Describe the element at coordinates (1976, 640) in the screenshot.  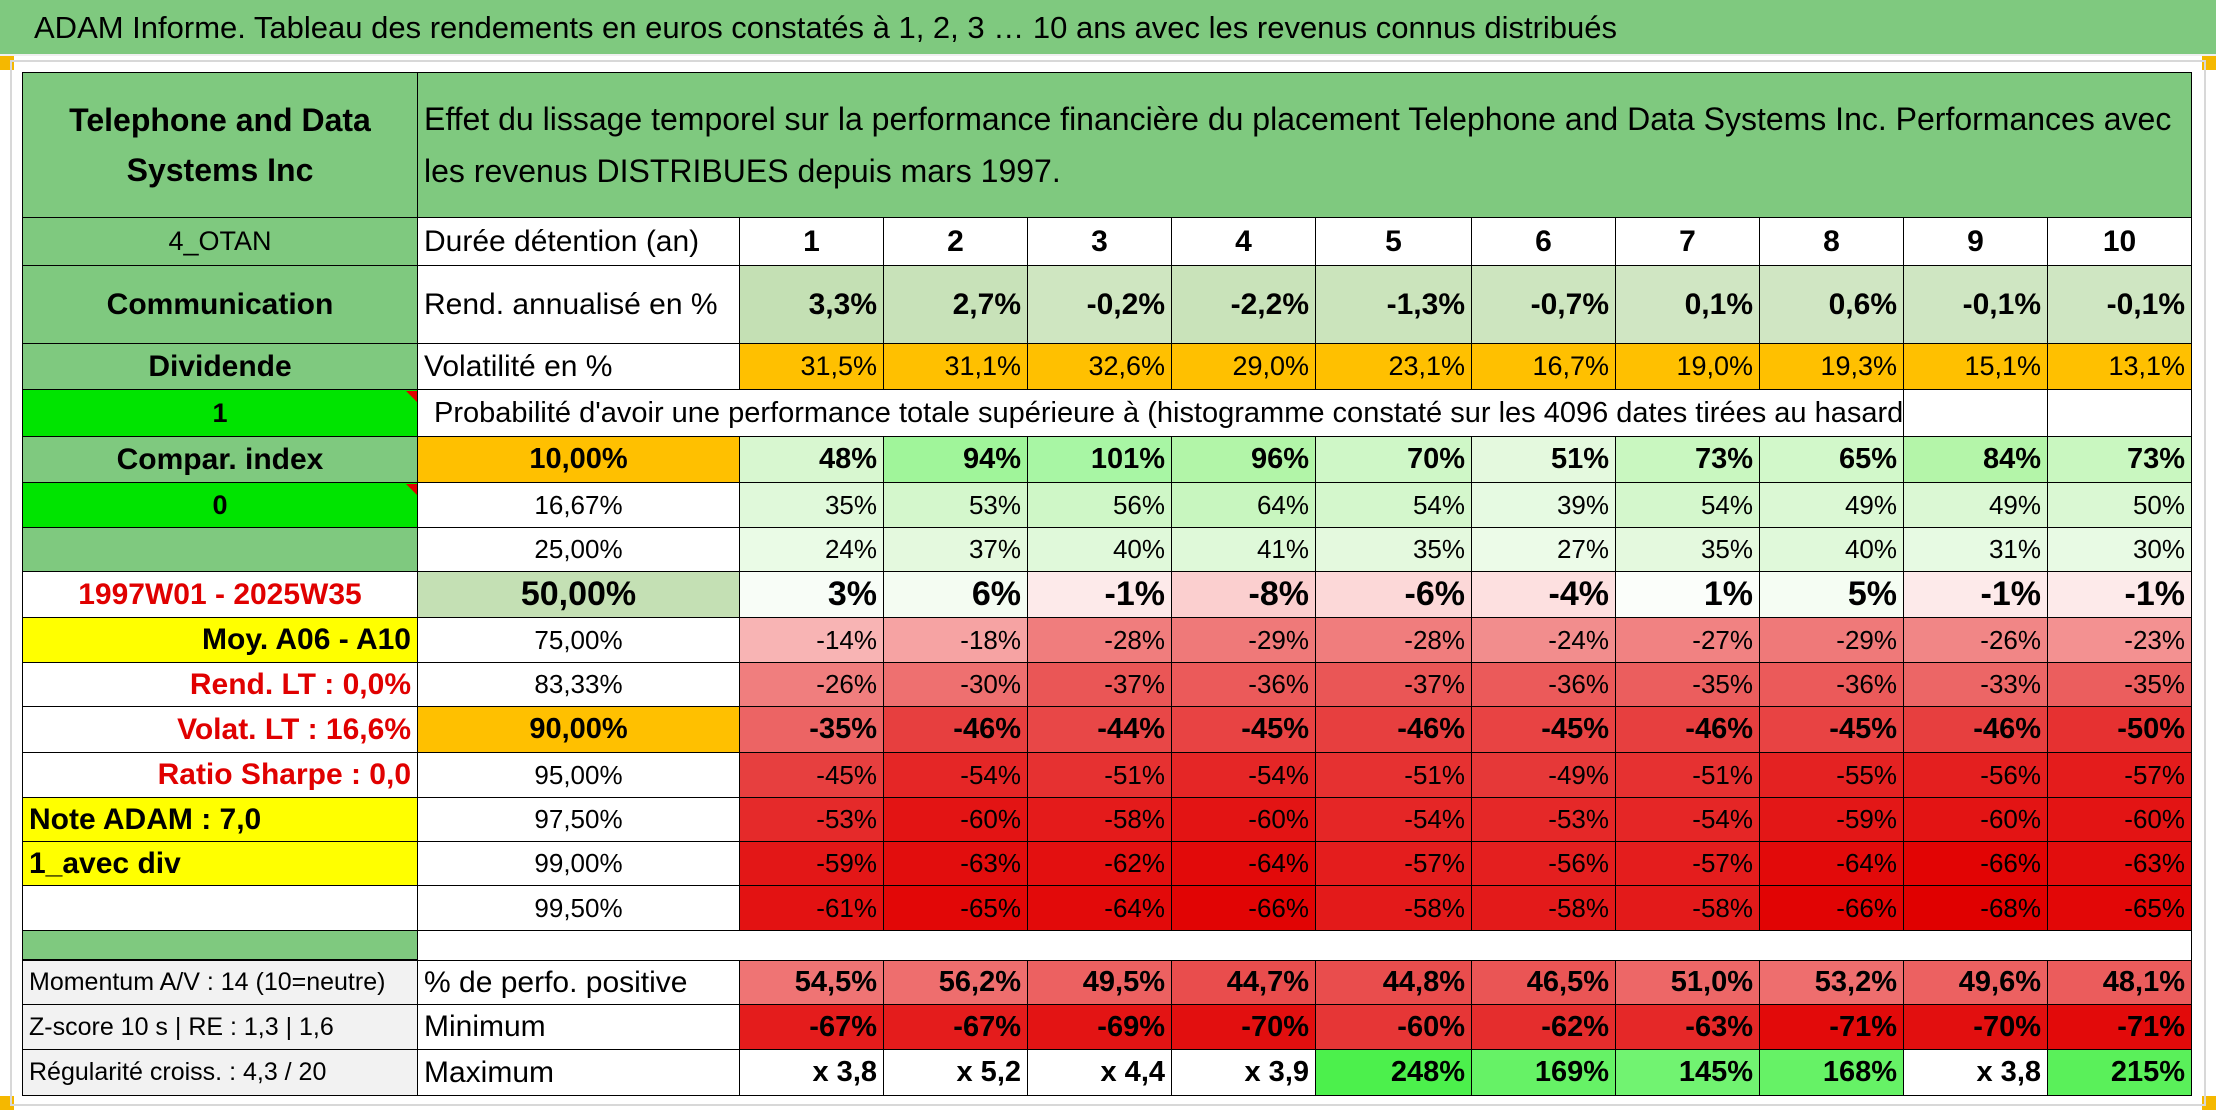
I see `percentile-value: -26%` at that location.